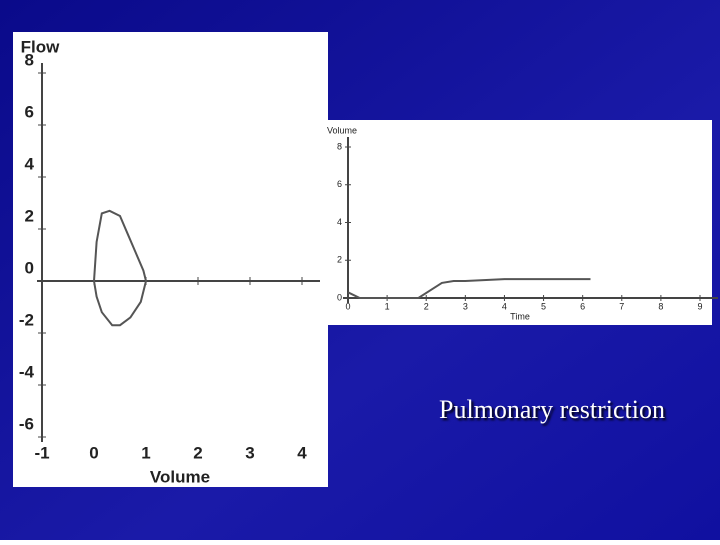  Describe the element at coordinates (520, 316) in the screenshot. I see `x-axis-label: Time` at that location.